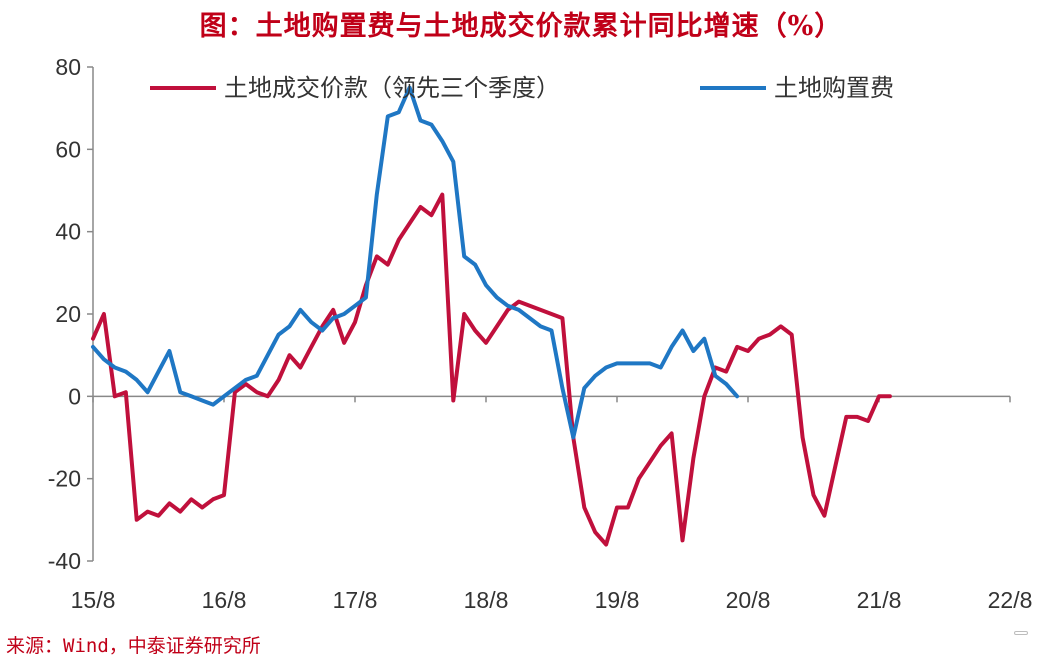  What do you see at coordinates (392, 88) in the screenshot?
I see `legend-label: 土地成交价款（领先三个季度）` at bounding box center [392, 88].